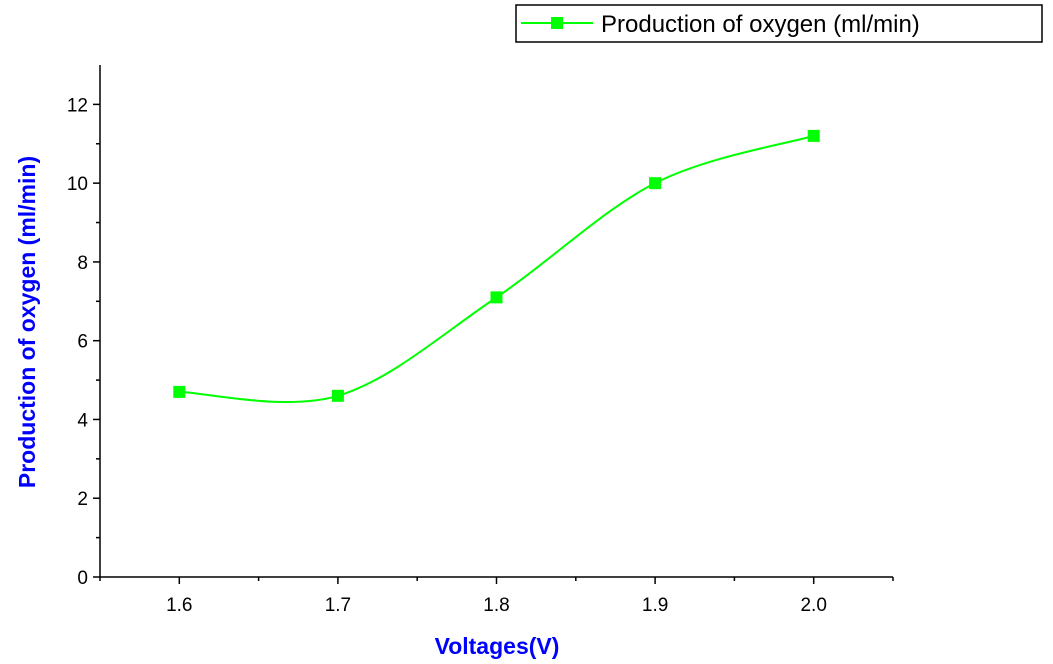 The width and height of the screenshot is (1053, 664). What do you see at coordinates (760, 24) in the screenshot?
I see `legend-label: Production of oxygen (ml/min)` at bounding box center [760, 24].